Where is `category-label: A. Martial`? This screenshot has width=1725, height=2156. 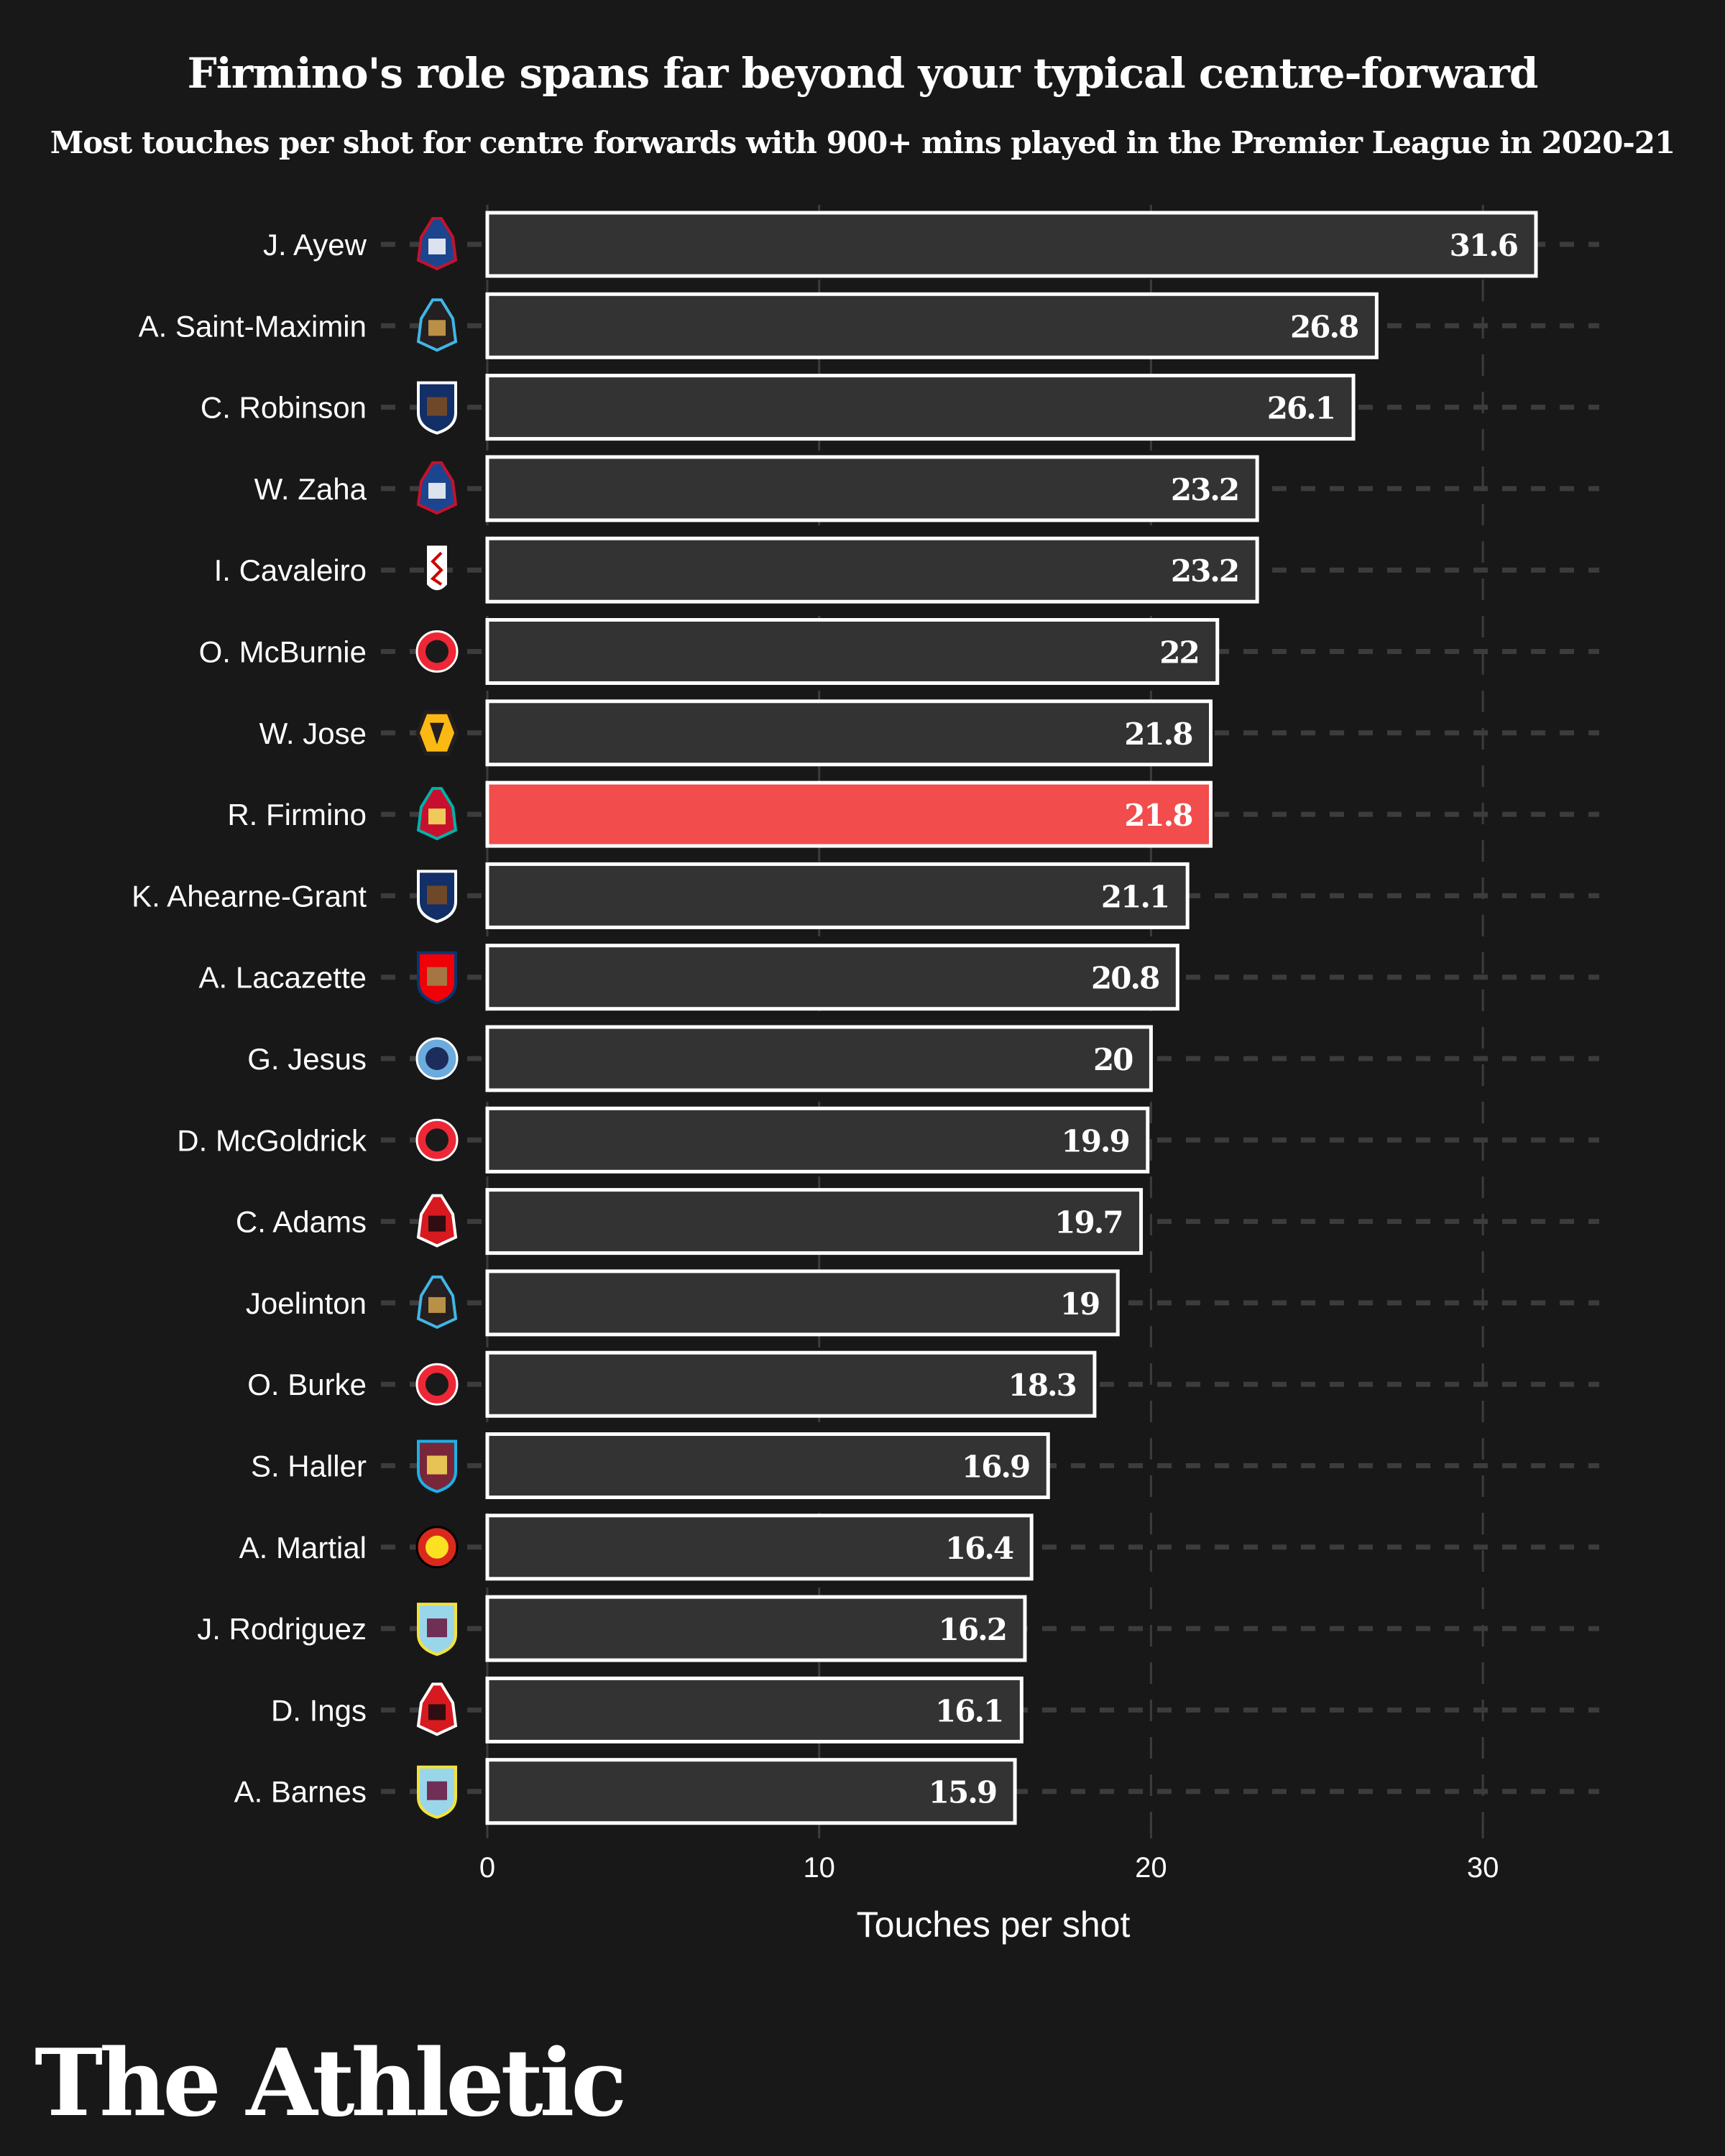
category-label: A. Martial is located at coordinates (303, 1548).